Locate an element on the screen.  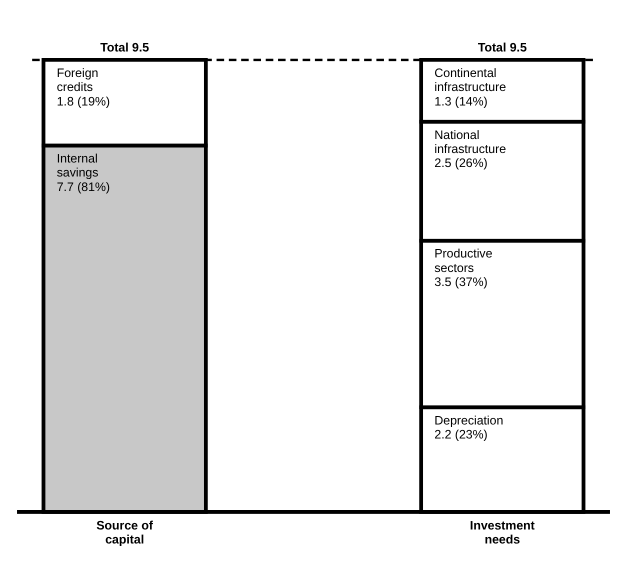
data-label: 2.5 (26%) is located at coordinates (461, 163).